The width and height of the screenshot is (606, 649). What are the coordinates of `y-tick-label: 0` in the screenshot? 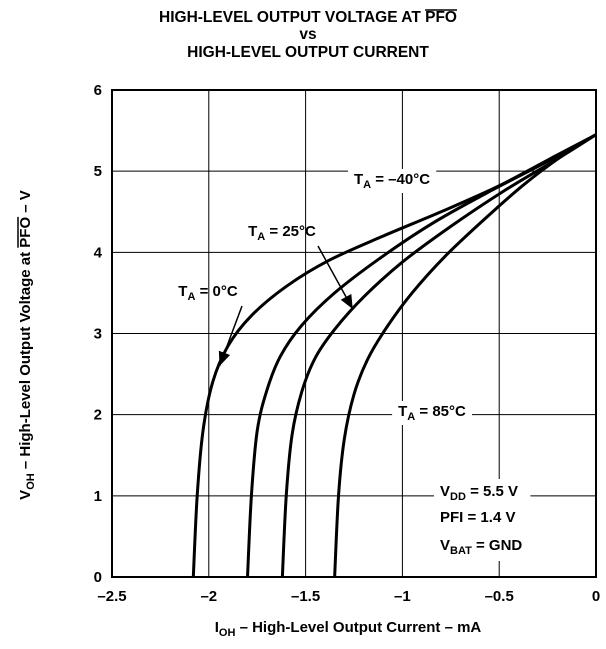 It's located at (98, 577).